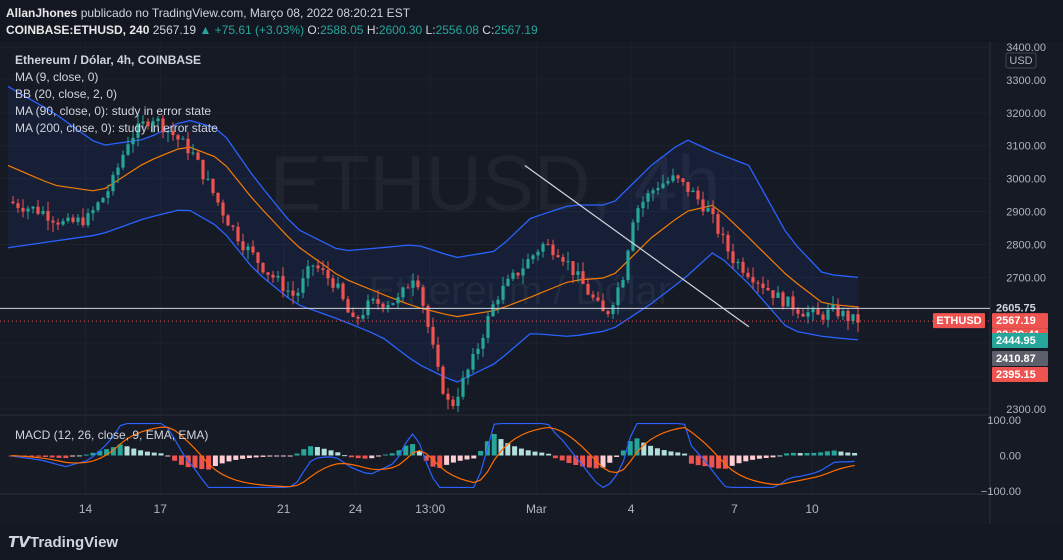 Image resolution: width=1063 pixels, height=560 pixels. What do you see at coordinates (66, 94) in the screenshot?
I see `legend-bb: BB (20, close, 2, 0)` at bounding box center [66, 94].